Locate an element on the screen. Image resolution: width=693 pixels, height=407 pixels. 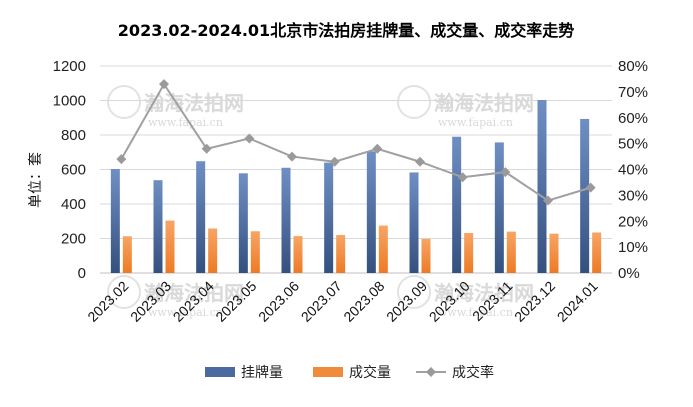
right-tick-label: 60% is located at coordinates (633, 118).